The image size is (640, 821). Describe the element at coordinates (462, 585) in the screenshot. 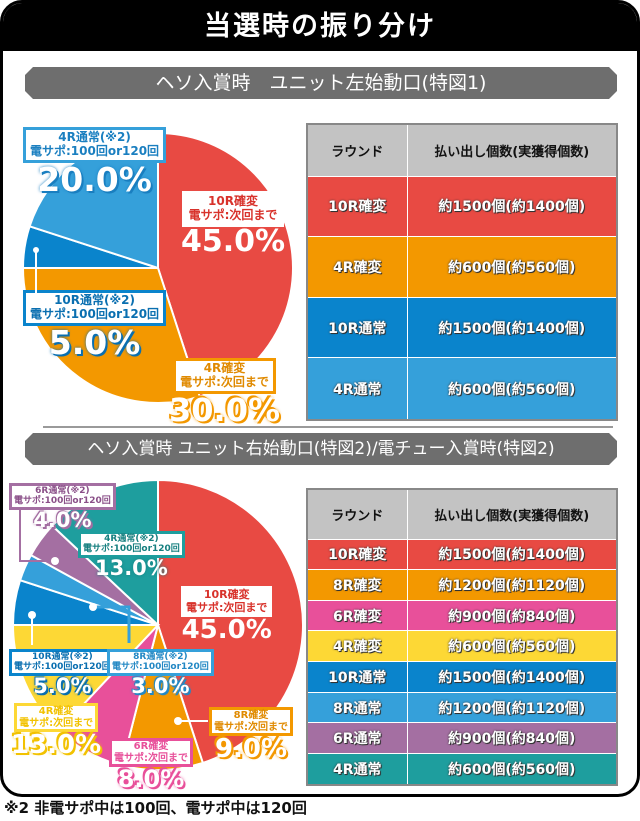

I see `table-row: 8R確変 約1200個(約1120個)` at that location.